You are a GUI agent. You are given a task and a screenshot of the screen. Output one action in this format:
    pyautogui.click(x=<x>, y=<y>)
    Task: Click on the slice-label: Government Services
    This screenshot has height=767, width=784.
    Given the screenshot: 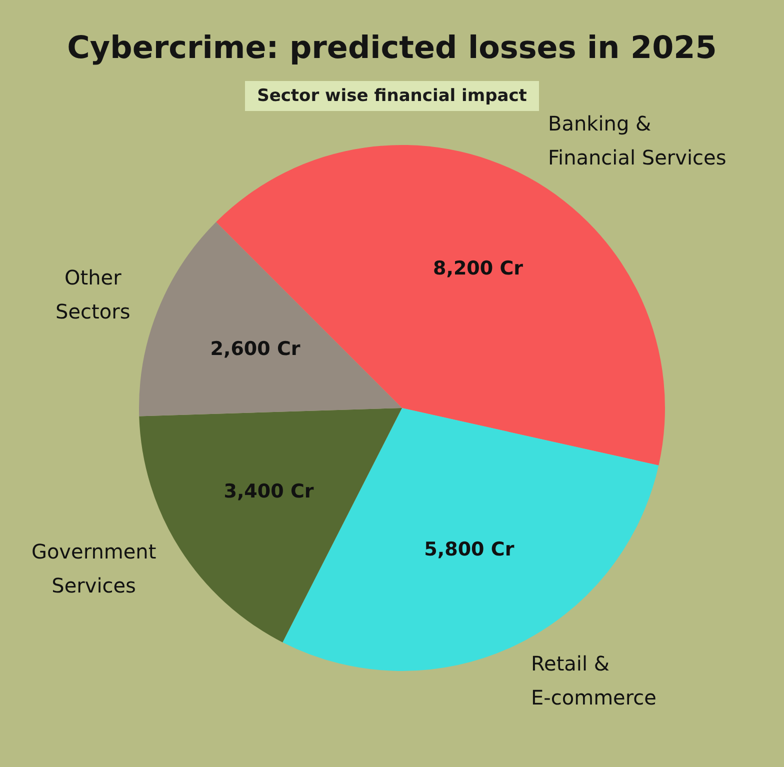 What is the action you would take?
    pyautogui.click(x=93, y=569)
    